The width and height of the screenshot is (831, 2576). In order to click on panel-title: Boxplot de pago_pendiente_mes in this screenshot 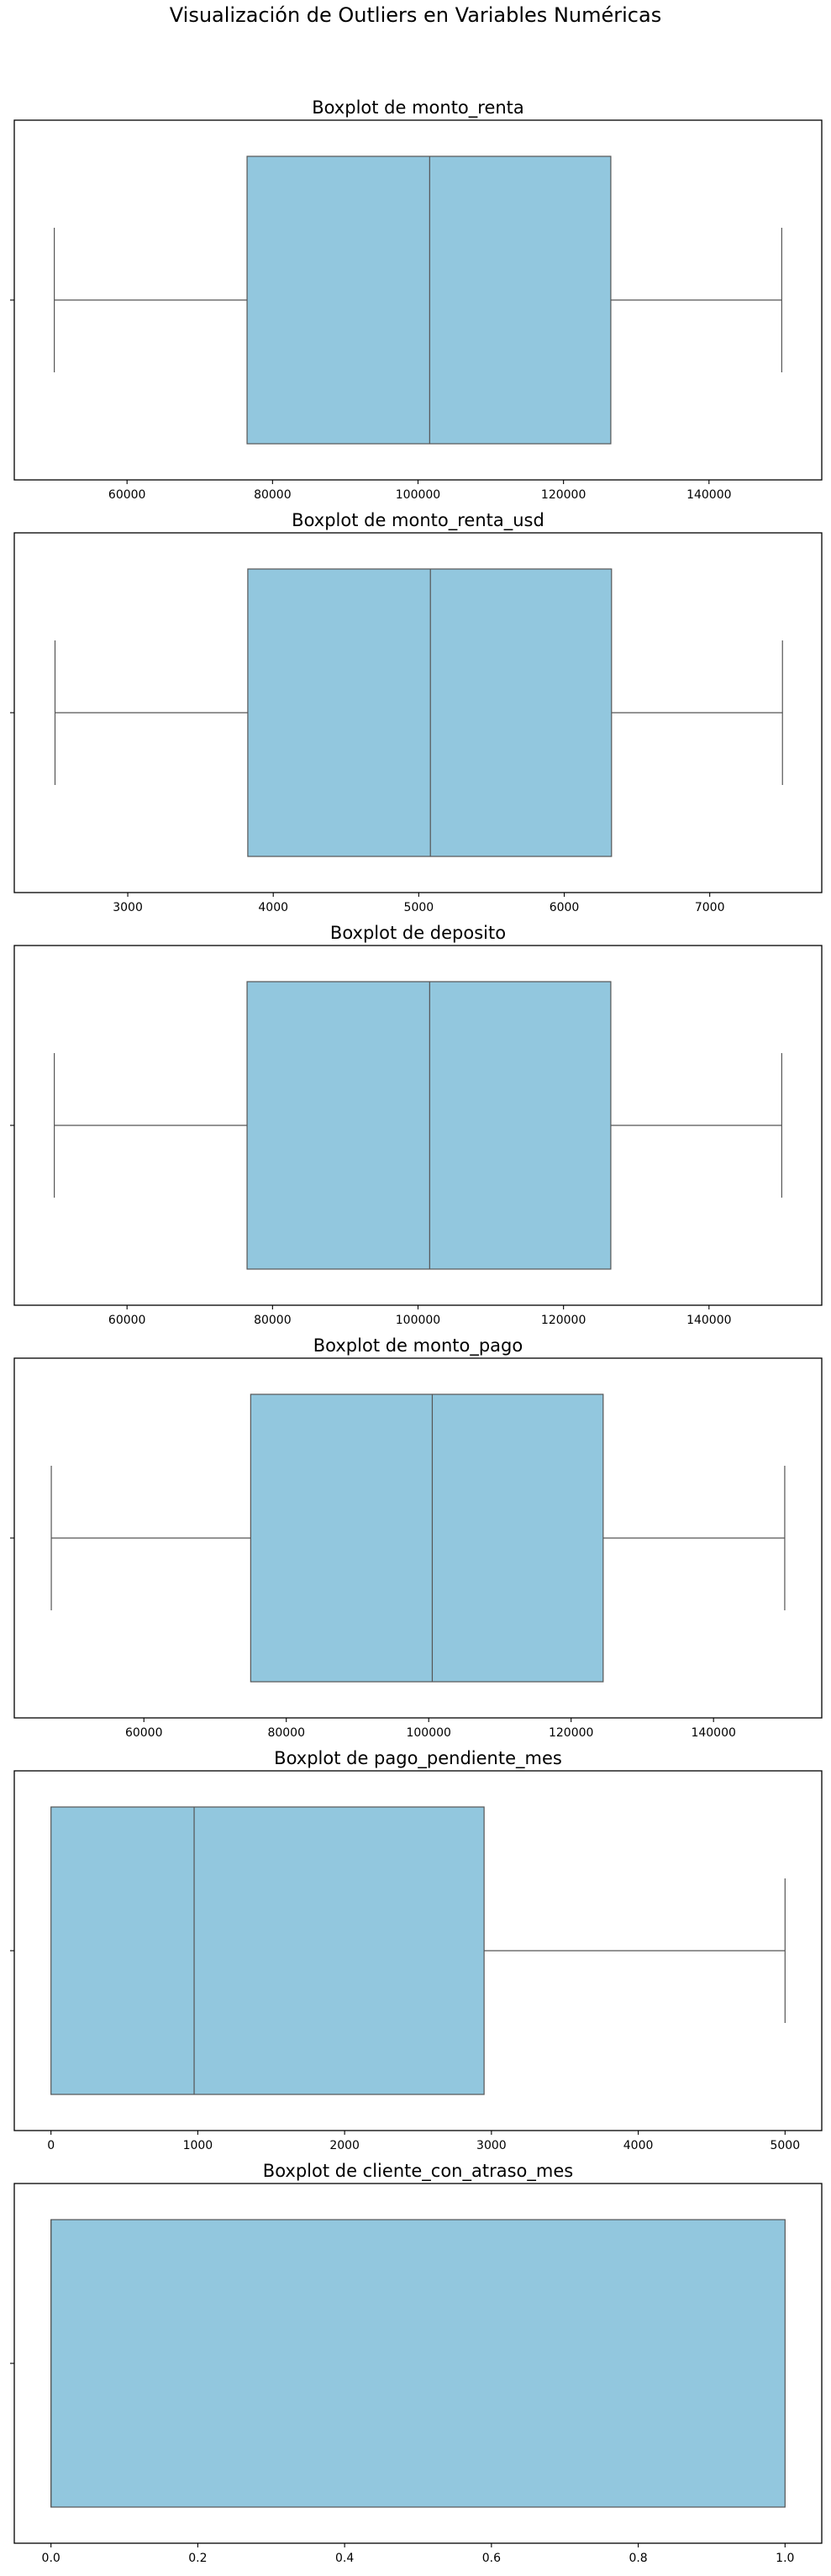, I will do `click(418, 1758)`.